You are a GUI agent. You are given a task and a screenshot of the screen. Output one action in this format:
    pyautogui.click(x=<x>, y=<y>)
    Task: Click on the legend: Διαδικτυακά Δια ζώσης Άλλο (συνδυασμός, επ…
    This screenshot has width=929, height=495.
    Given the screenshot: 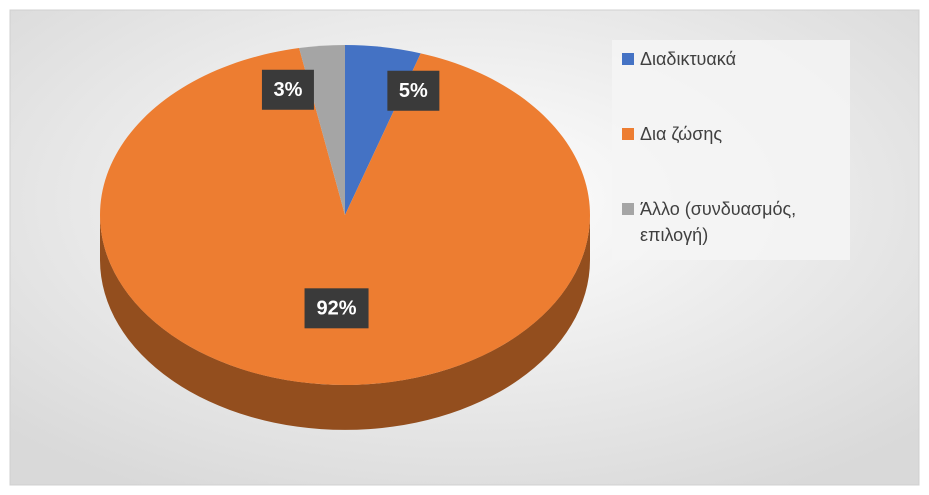 What is the action you would take?
    pyautogui.click(x=731, y=150)
    